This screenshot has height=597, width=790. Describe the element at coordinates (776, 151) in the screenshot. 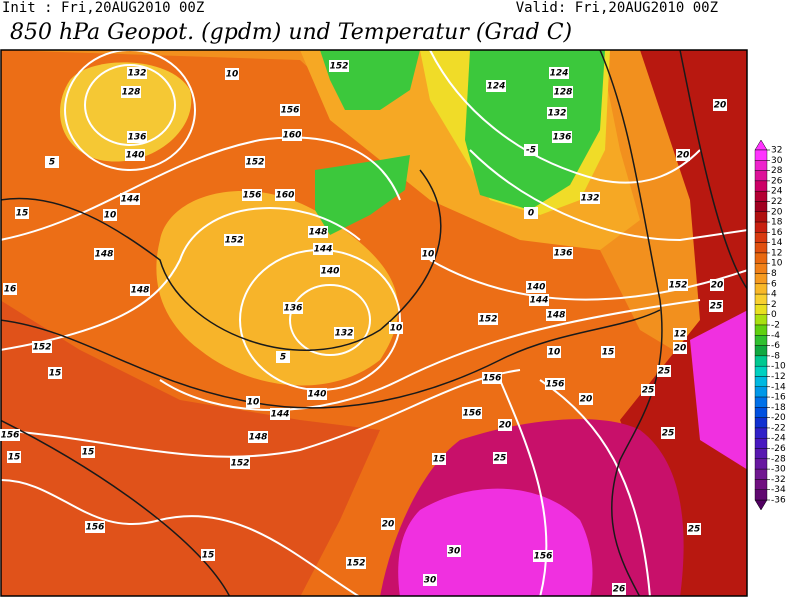

I see `colorbar-tick-label: 32` at that location.